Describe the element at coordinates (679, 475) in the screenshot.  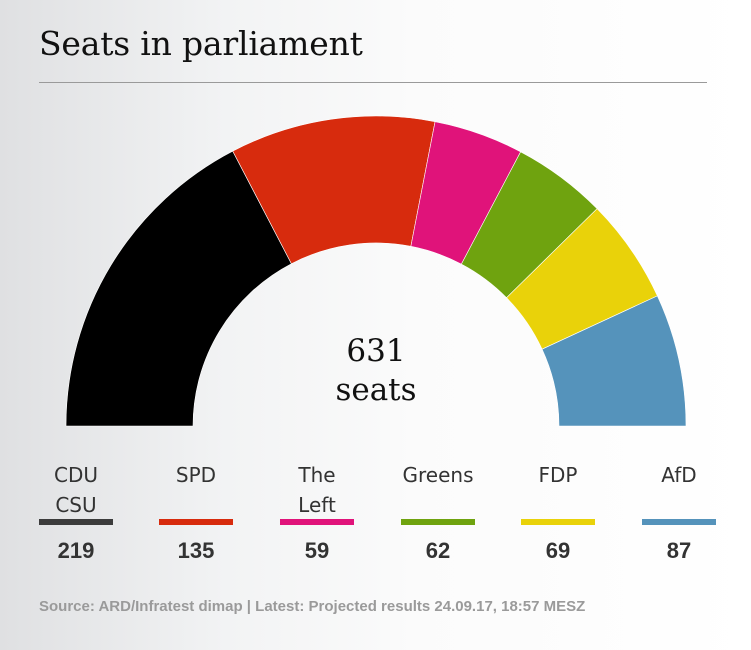
I see `legend-label: AfD` at that location.